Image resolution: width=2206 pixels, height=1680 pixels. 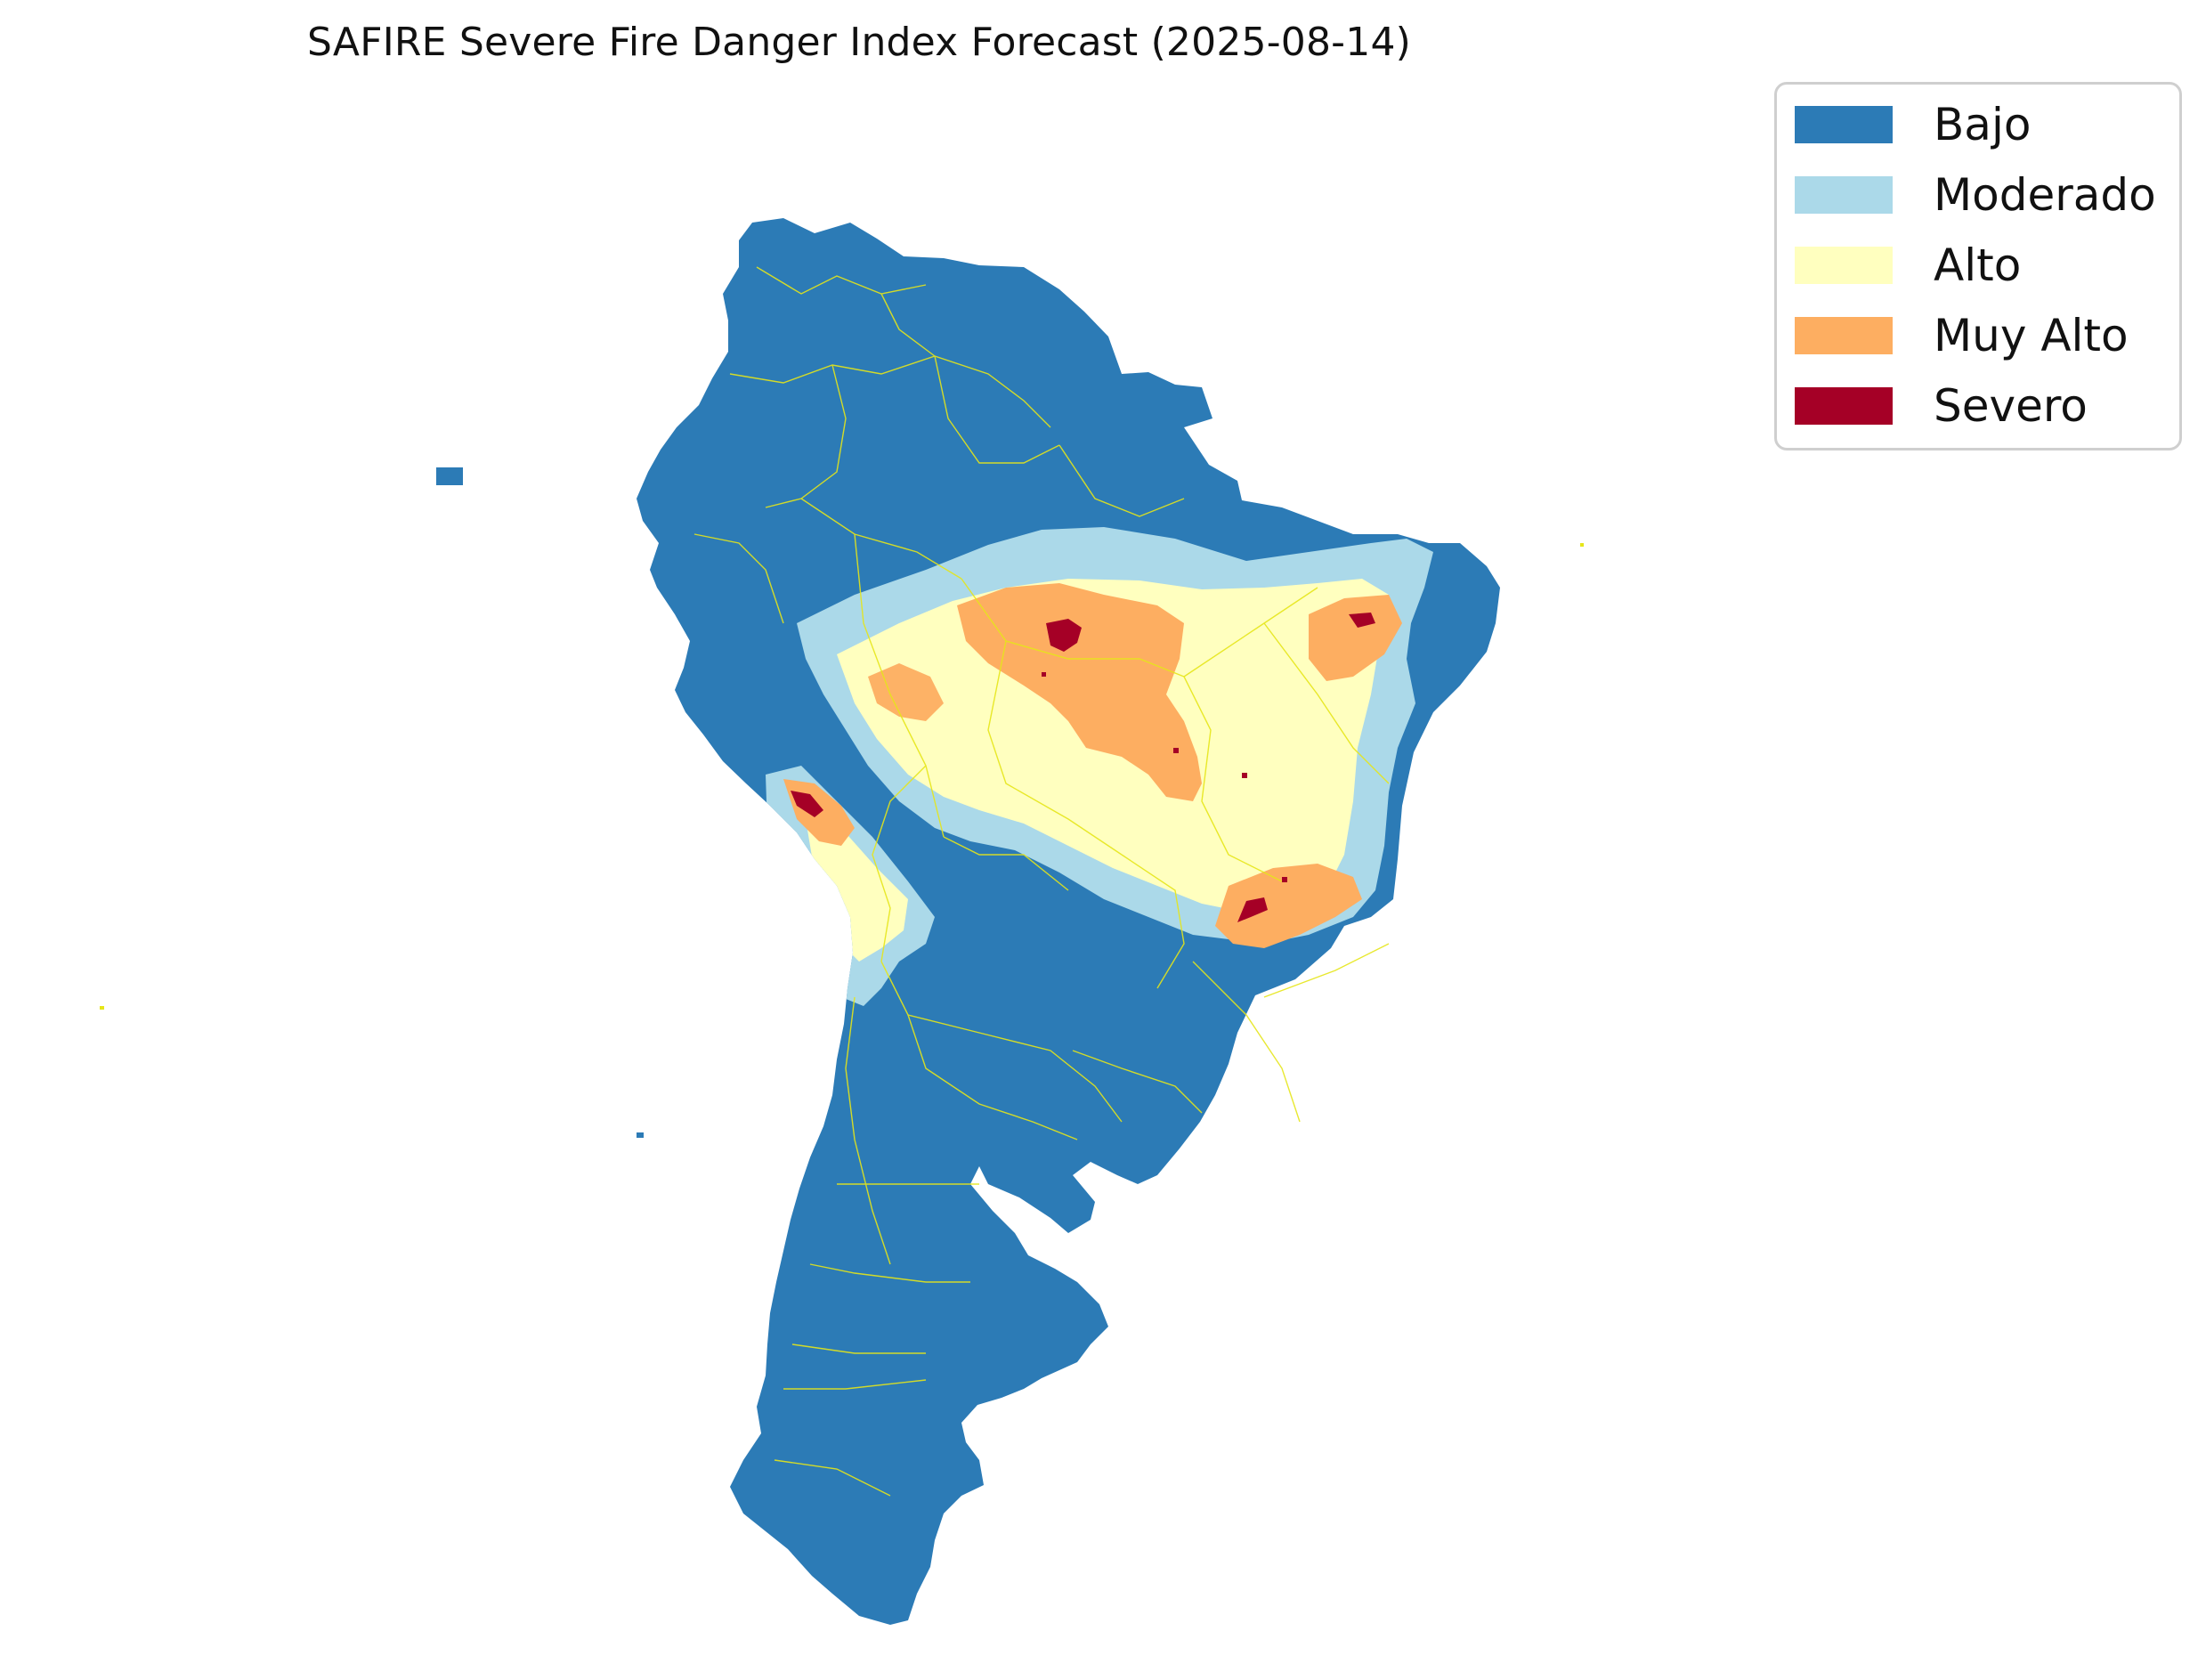 What do you see at coordinates (1252, 909) in the screenshot?
I see `zone-severo-southeast` at bounding box center [1252, 909].